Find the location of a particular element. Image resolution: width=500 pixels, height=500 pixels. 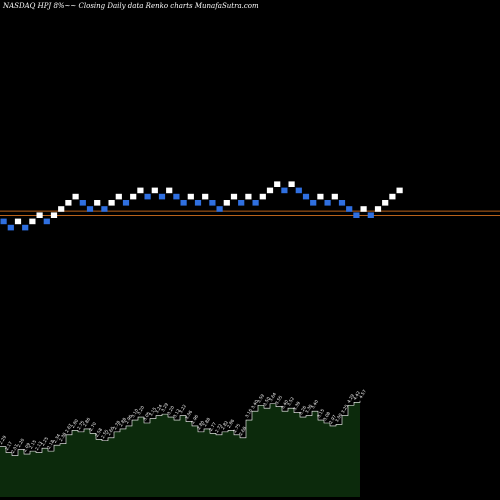

volume-label: 2.60 is located at coordinates (110, 430).